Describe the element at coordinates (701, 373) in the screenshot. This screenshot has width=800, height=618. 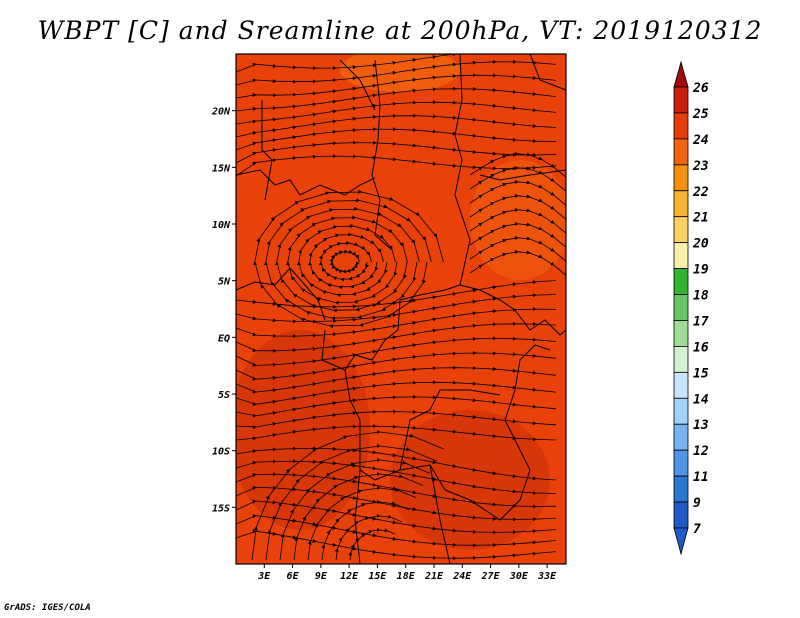
I see `colorbar-label: 15` at that location.